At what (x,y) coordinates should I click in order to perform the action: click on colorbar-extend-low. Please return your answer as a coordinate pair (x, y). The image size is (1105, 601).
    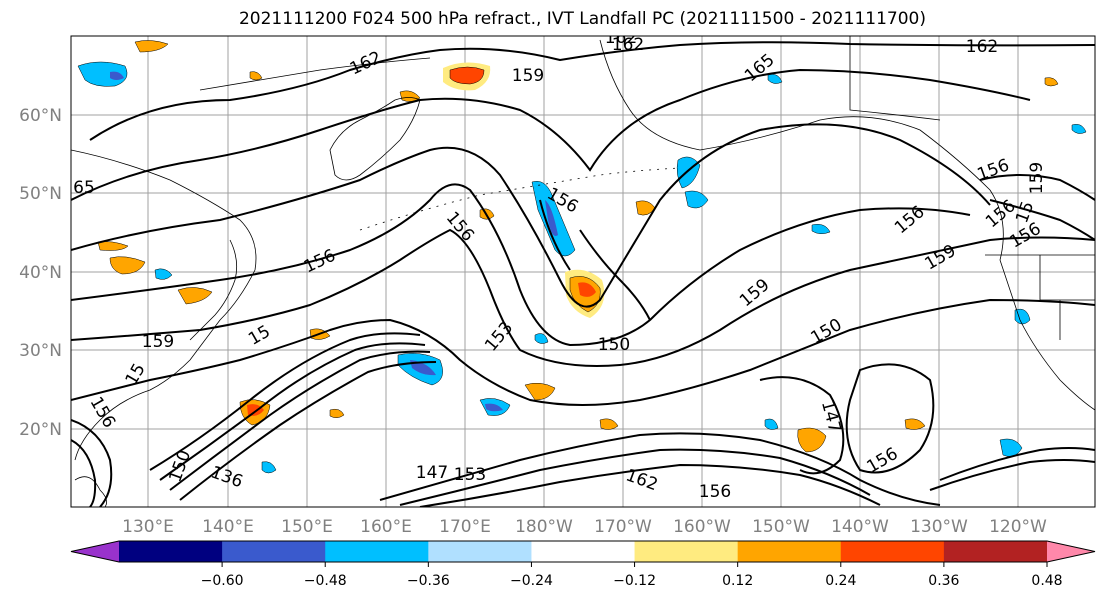
    Looking at the image, I should click on (95, 551).